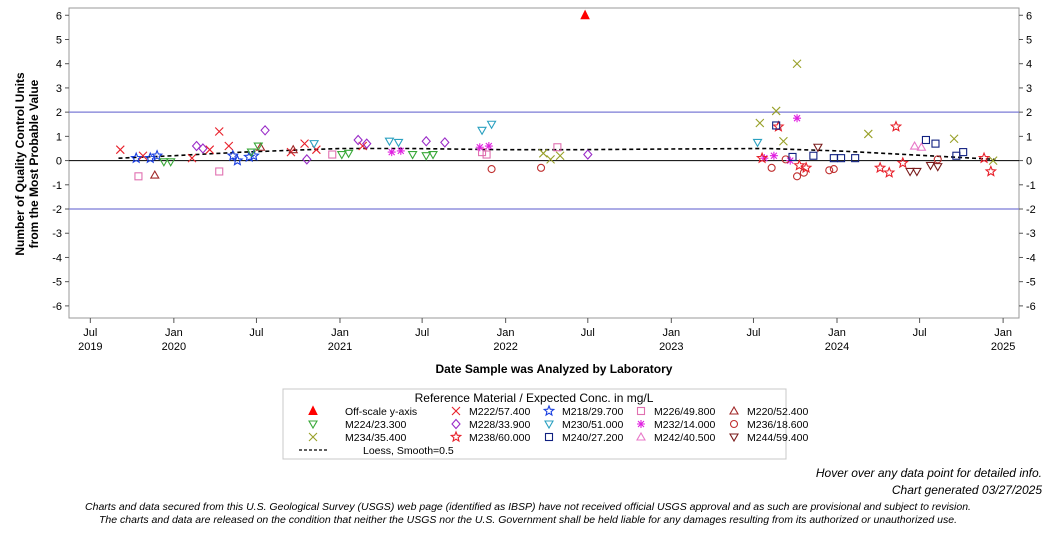  I want to click on series-off-scale-y-axis, so click(585, 14).